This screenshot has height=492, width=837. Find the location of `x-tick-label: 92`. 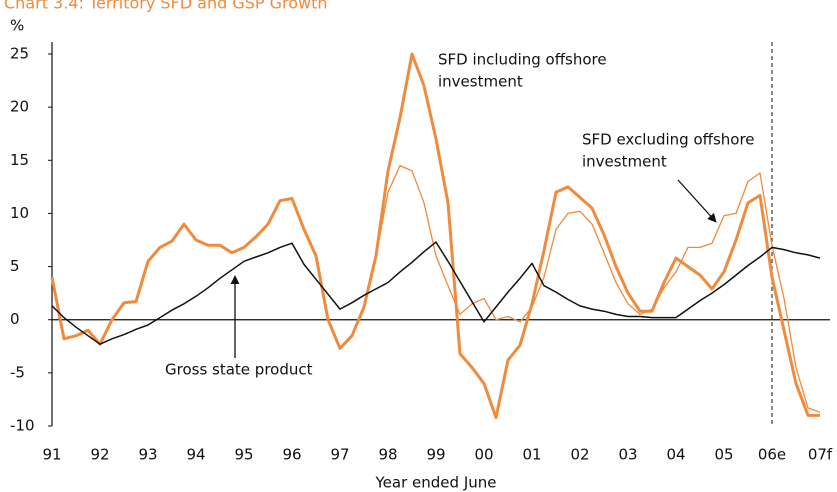

x-tick-label: 92 is located at coordinates (99, 455).